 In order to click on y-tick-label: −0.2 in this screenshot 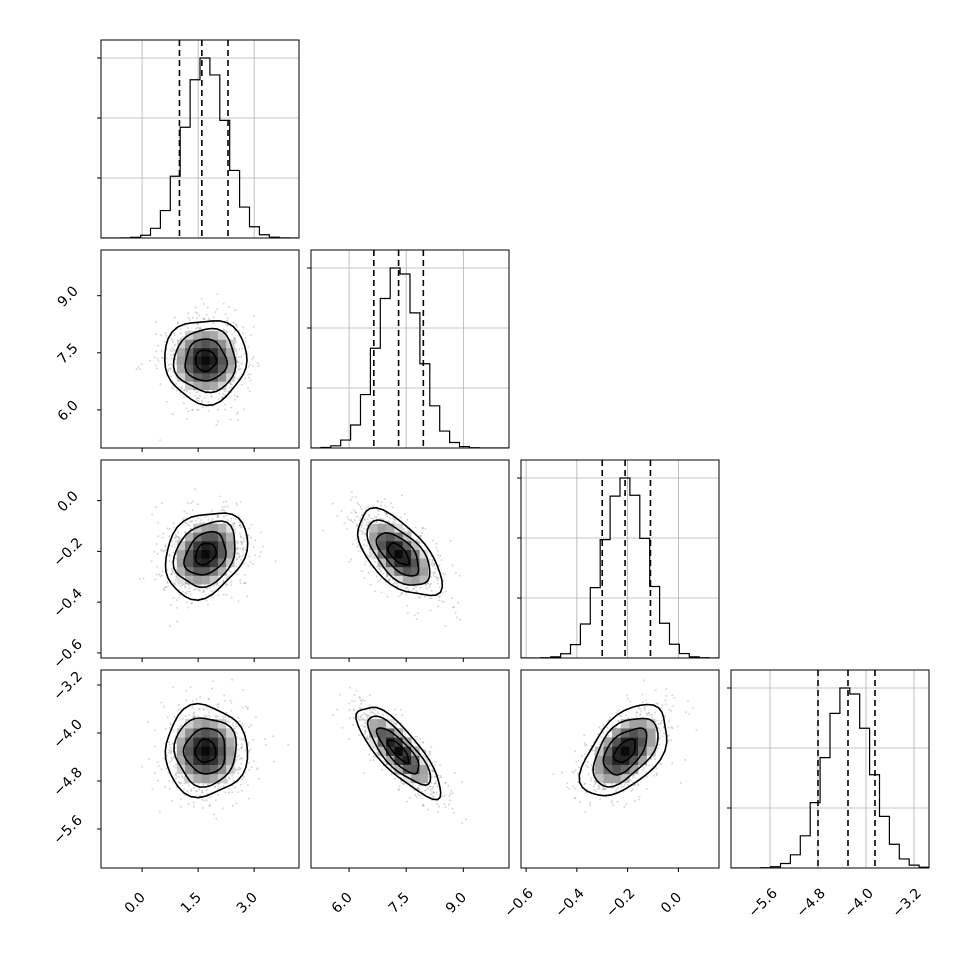, I will do `click(67, 552)`.